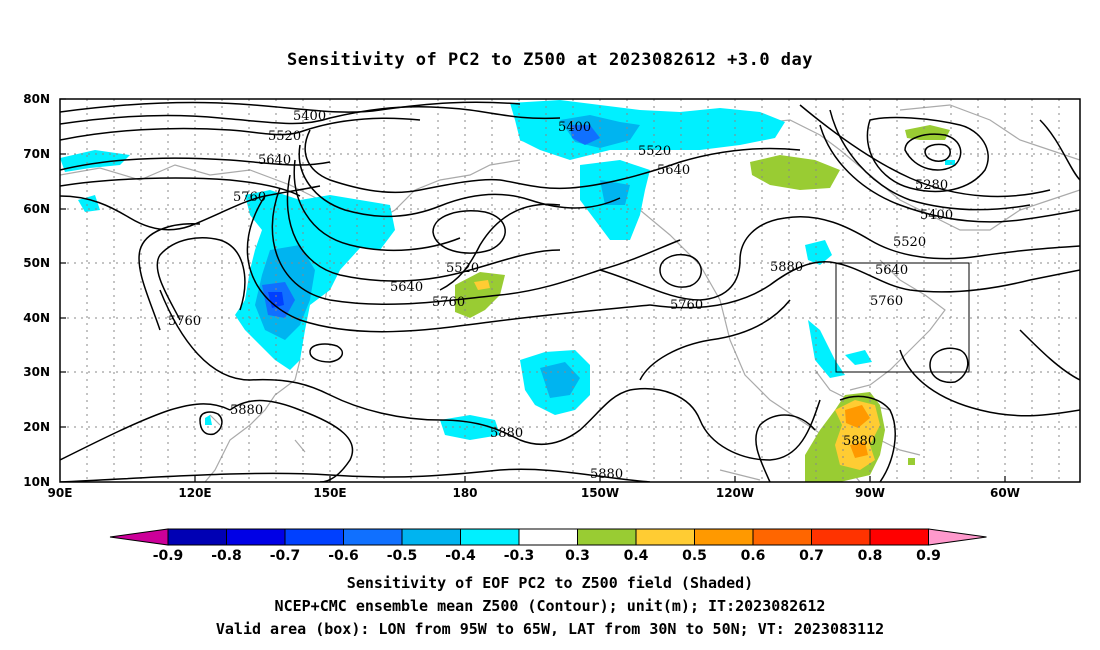 This screenshot has height=650, width=1100. I want to click on x-axis-labels: 90E 120E 150E 180 150W 120W 90W 60W, so click(534, 493).